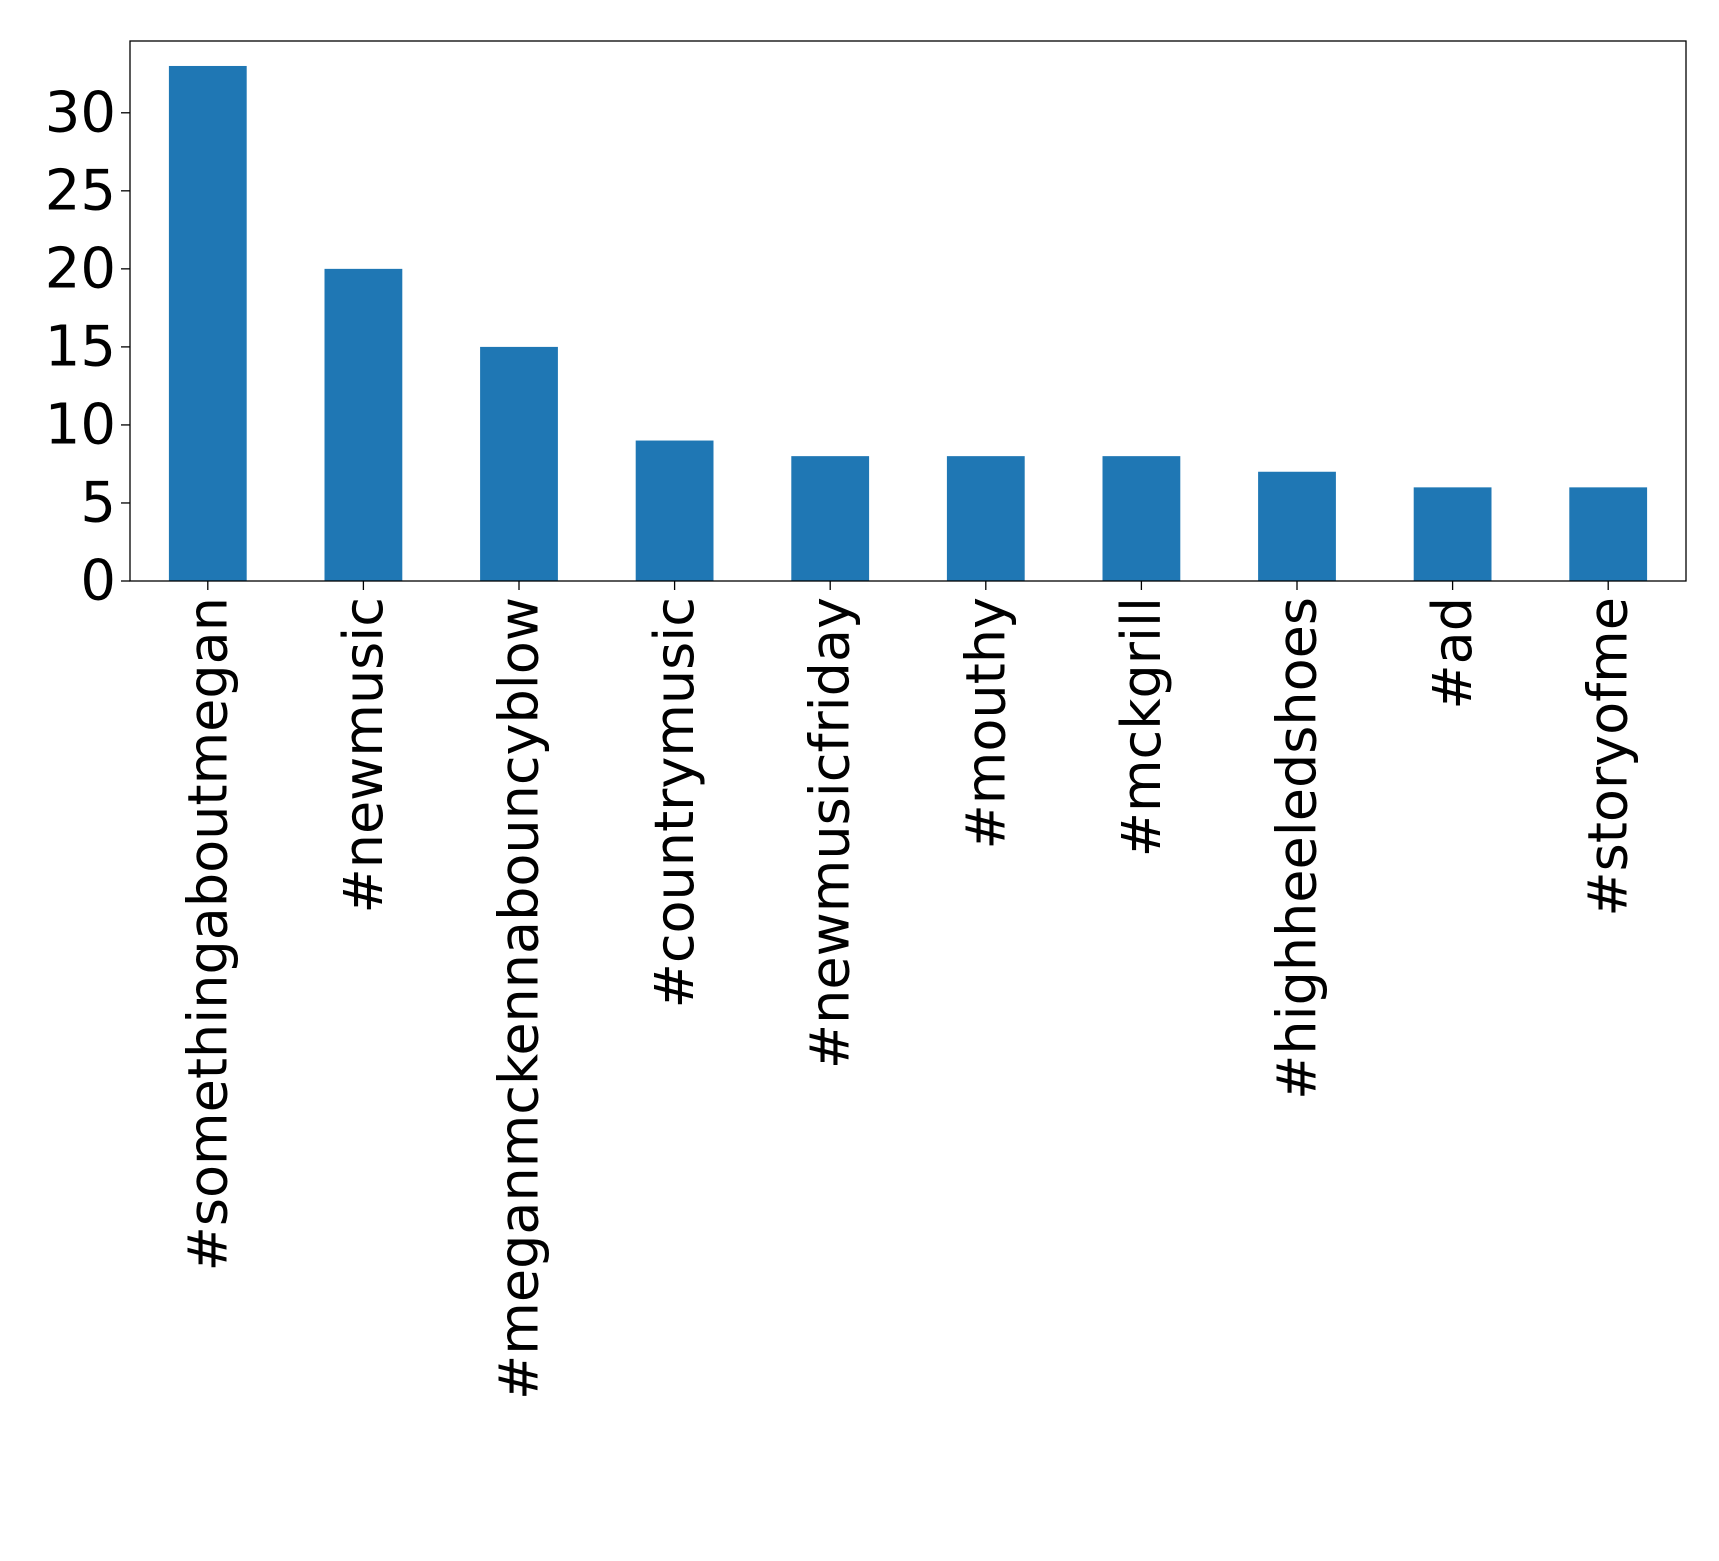  I want to click on x-tick-label: #meganmckennabouncyblow, so click(519, 998).